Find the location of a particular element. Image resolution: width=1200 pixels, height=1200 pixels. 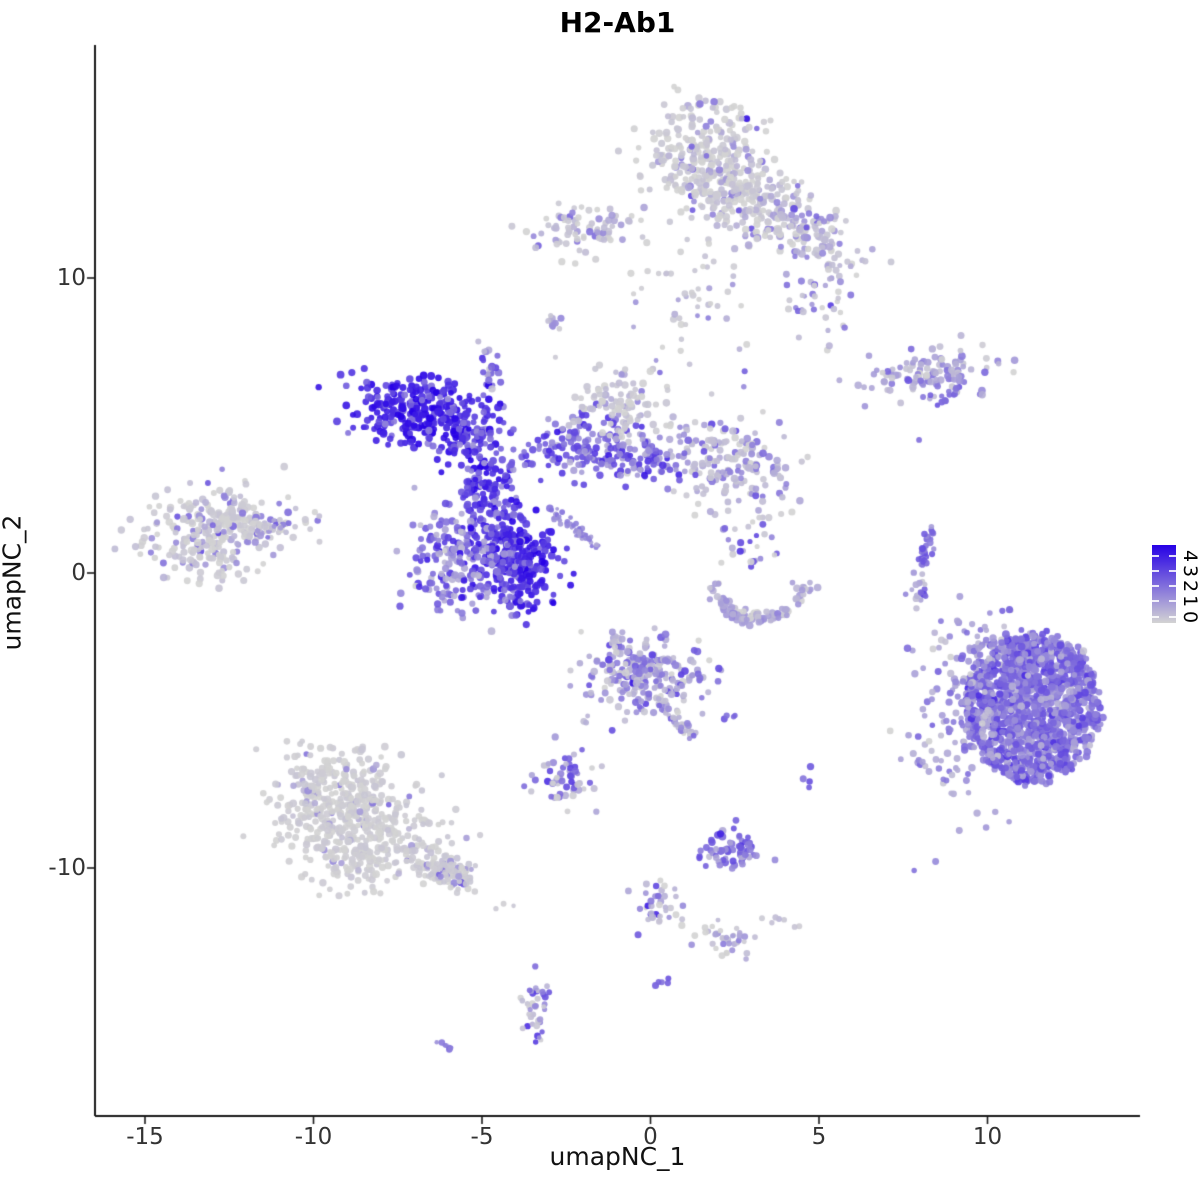

x-tick-label: 0 is located at coordinates (650, 1137).